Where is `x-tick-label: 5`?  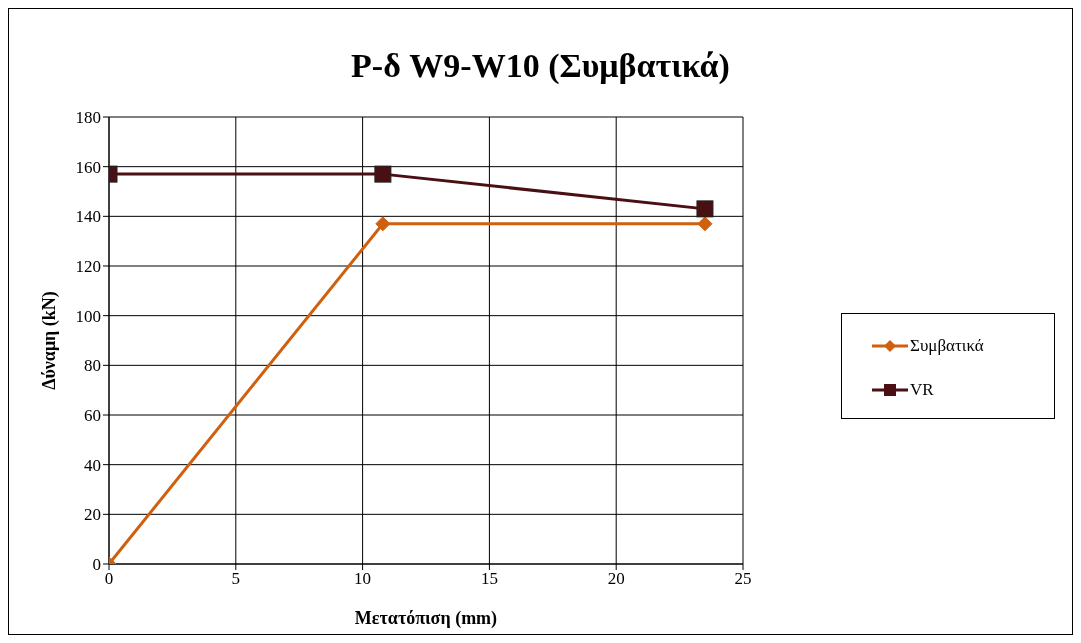 x-tick-label: 5 is located at coordinates (236, 579).